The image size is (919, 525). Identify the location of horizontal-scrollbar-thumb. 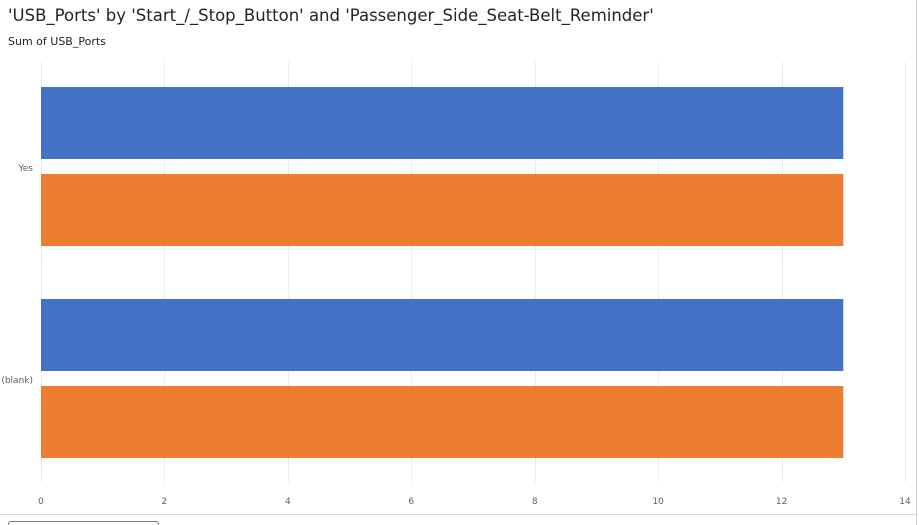
(83, 523).